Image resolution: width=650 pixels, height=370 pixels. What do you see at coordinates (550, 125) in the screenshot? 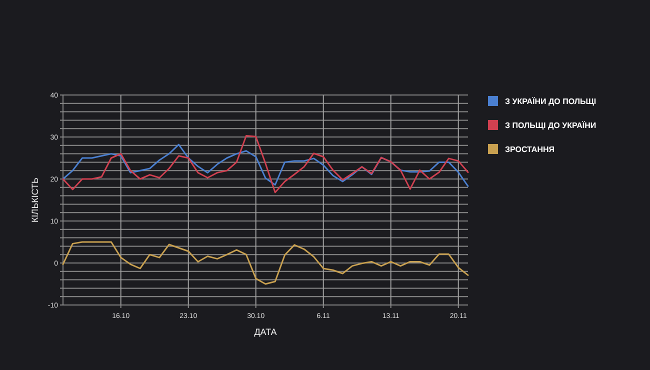
I see `legend-label: З ПОЛЬЩІ ДО УКРАЇНИ` at bounding box center [550, 125].